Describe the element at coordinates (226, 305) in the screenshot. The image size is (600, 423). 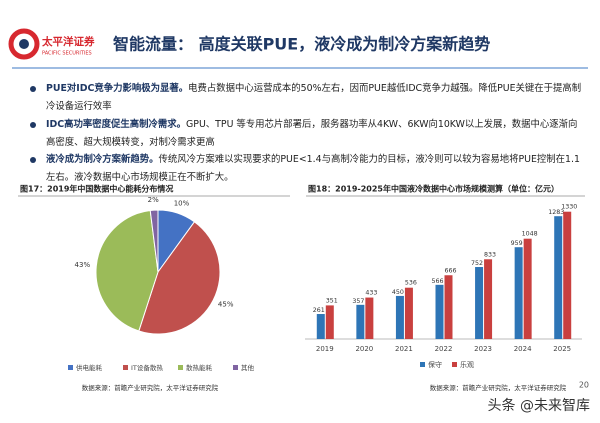
I see `slice-label: 45%` at that location.